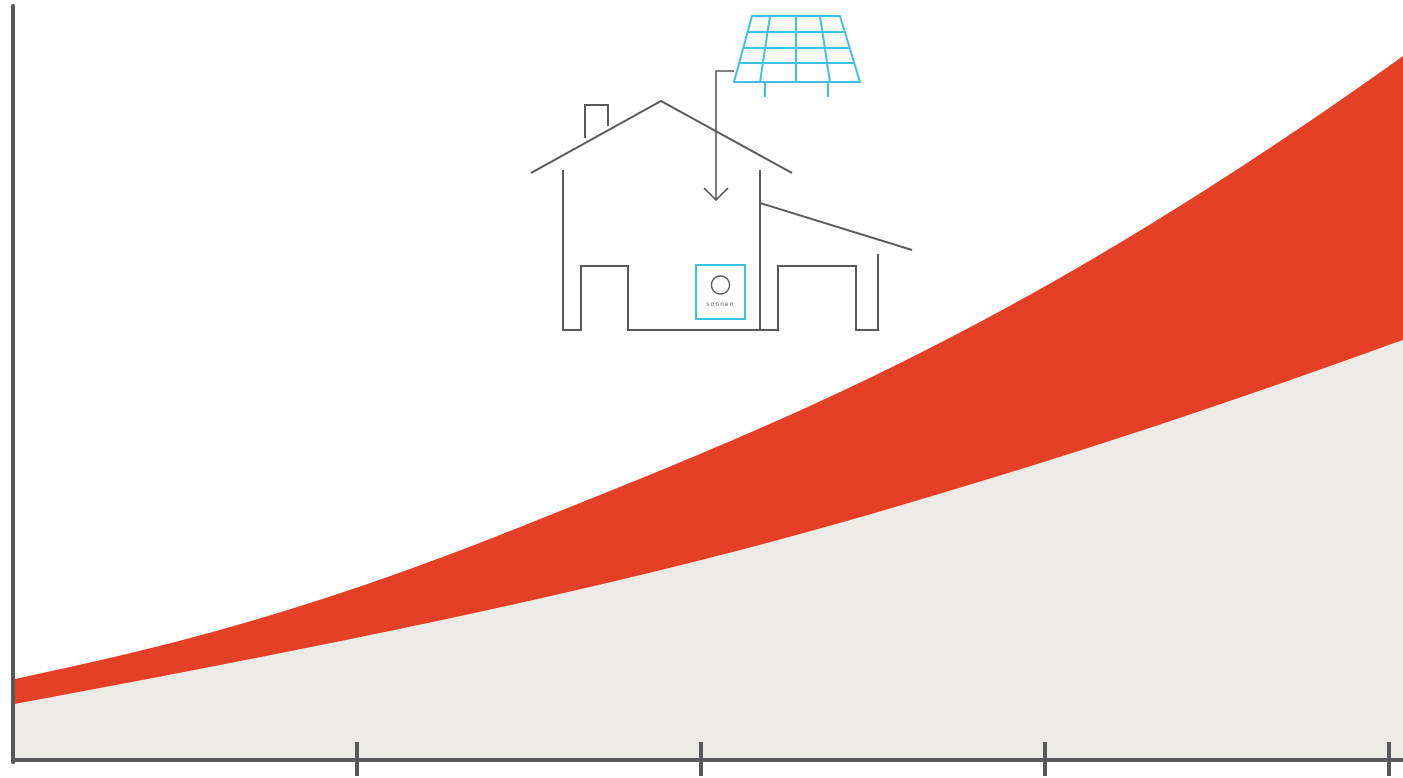 The image size is (1403, 778). Describe the element at coordinates (720, 285) in the screenshot. I see `battery-logo-icon` at that location.